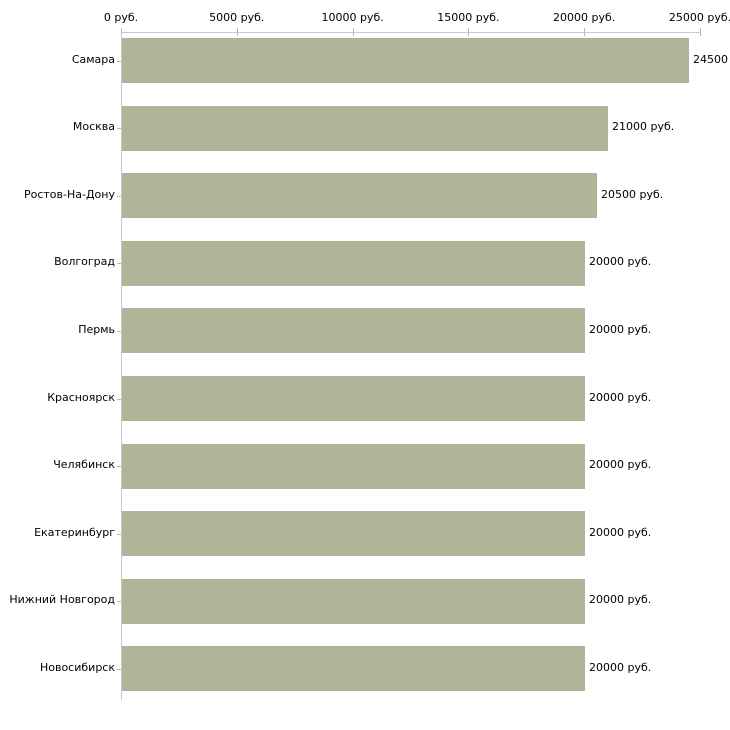  What do you see at coordinates (77, 667) in the screenshot?
I see `category-label: Новосибирск` at bounding box center [77, 667].